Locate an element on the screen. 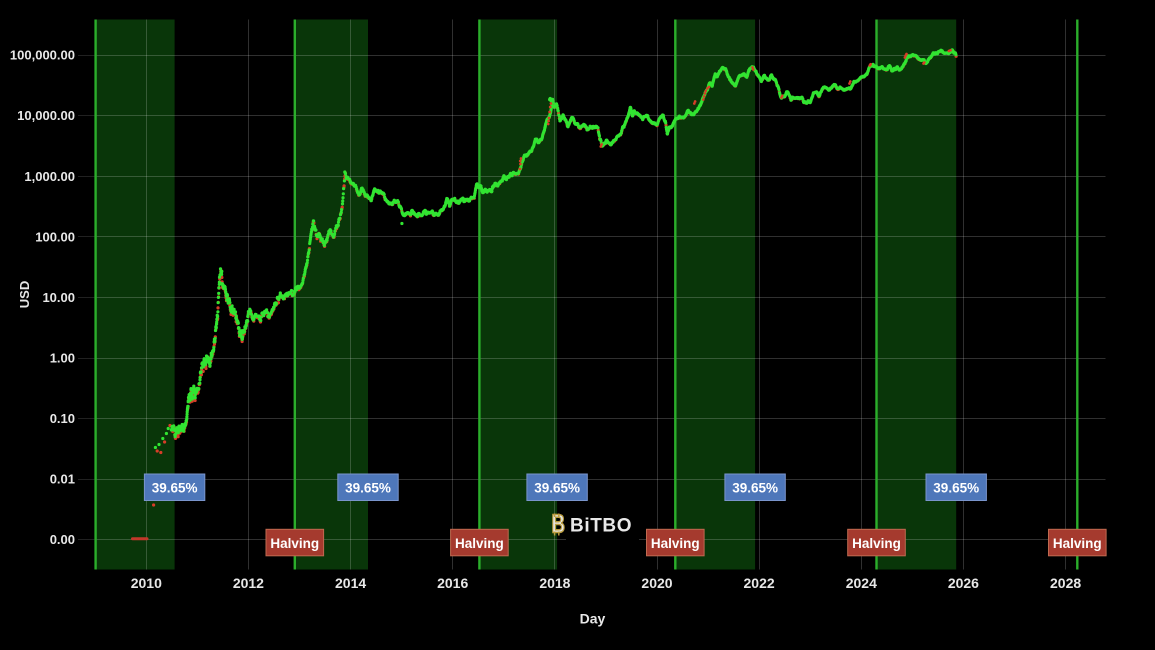 Image resolution: width=1155 pixels, height=650 pixels. svg-text: USD is located at coordinates (24, 294).